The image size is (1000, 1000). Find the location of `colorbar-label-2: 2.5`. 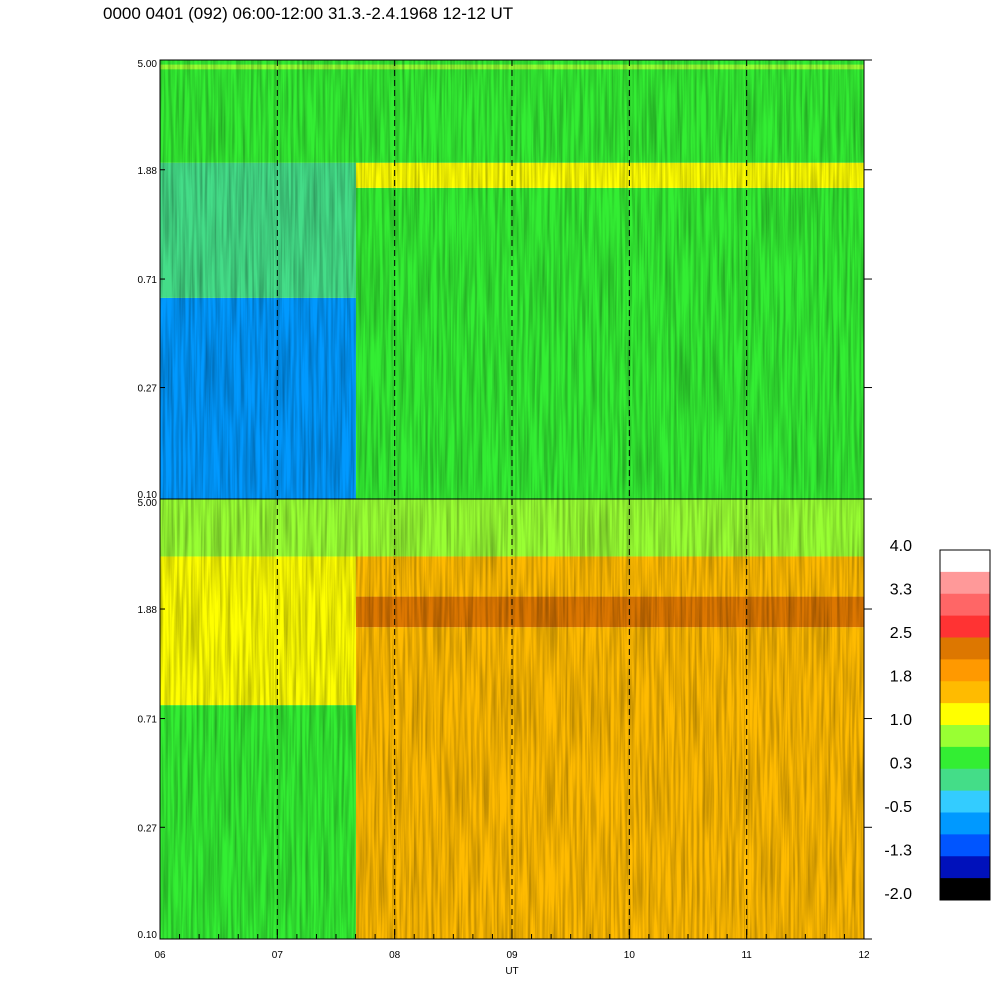

colorbar-label-2: 2.5 is located at coordinates (901, 633).